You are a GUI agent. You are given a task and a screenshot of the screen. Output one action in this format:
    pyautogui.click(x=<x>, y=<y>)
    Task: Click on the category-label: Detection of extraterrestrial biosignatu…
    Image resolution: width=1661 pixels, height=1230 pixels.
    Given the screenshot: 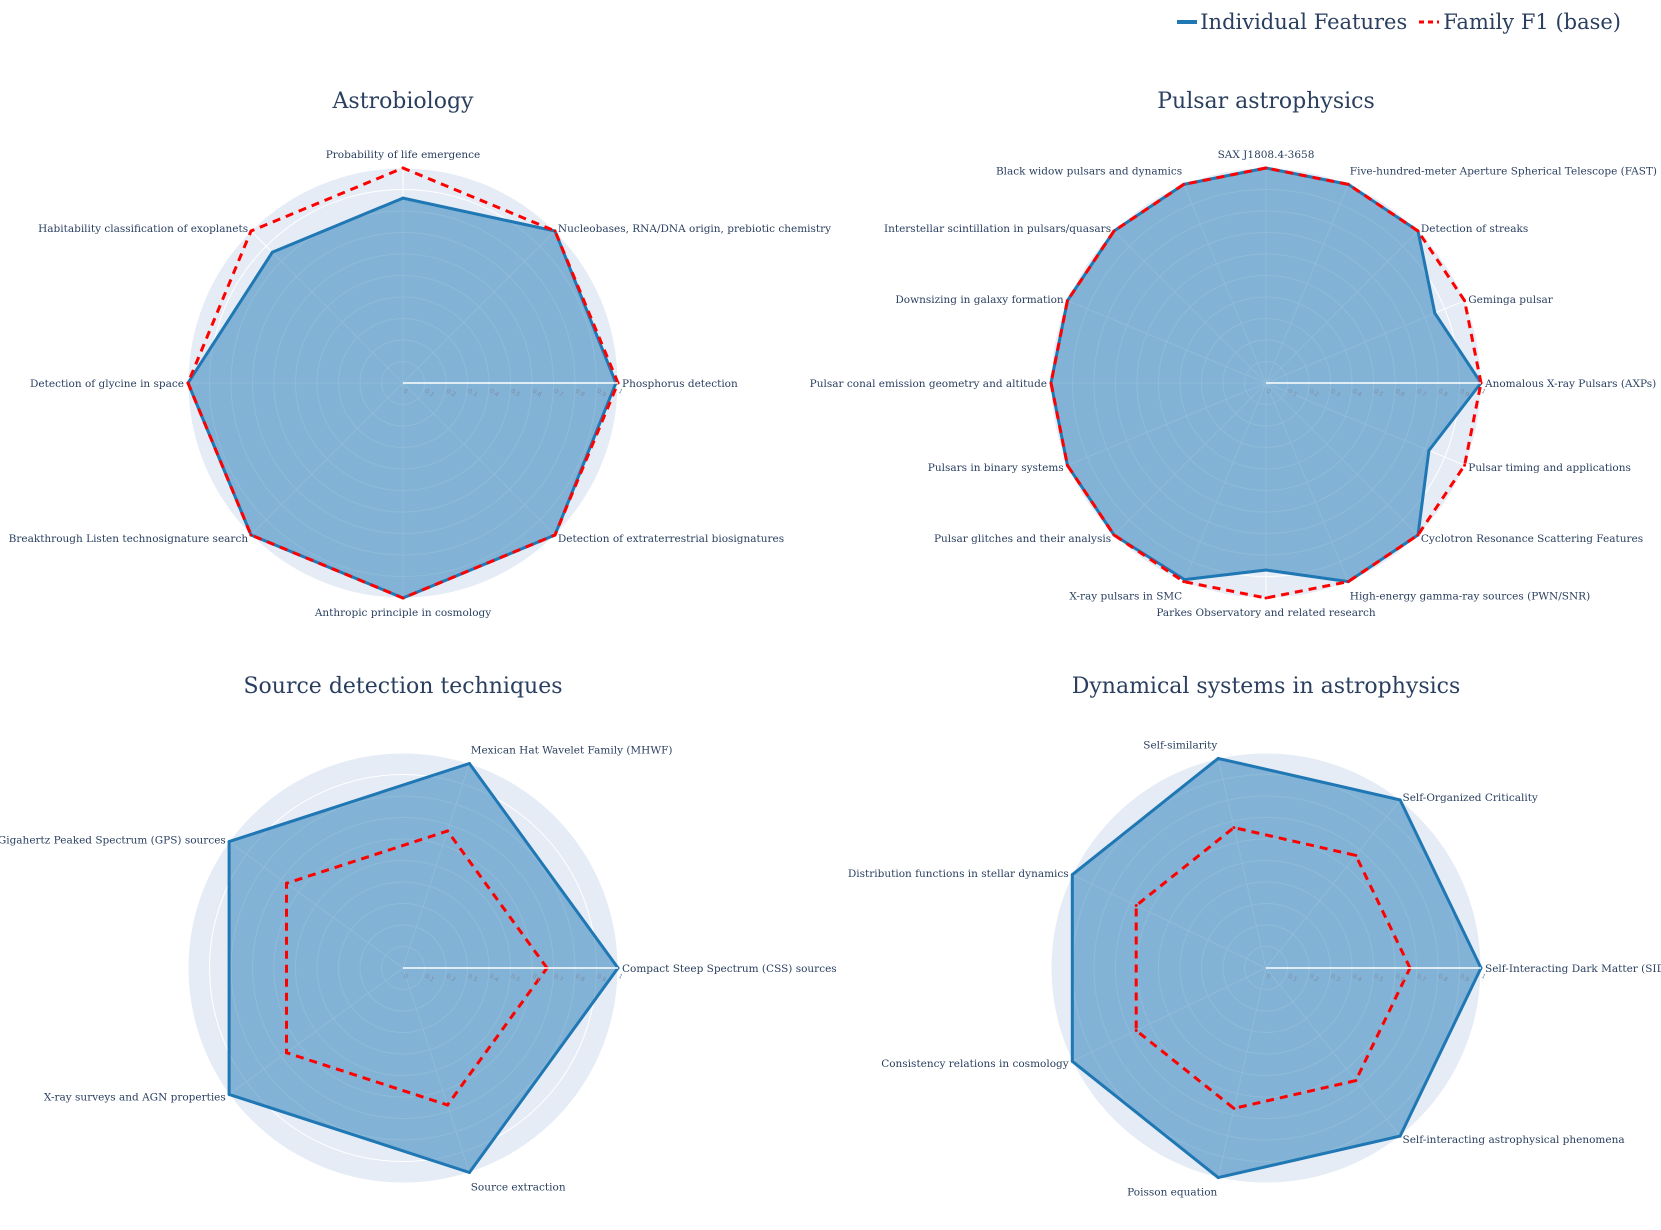 What is the action you would take?
    pyautogui.click(x=671, y=539)
    